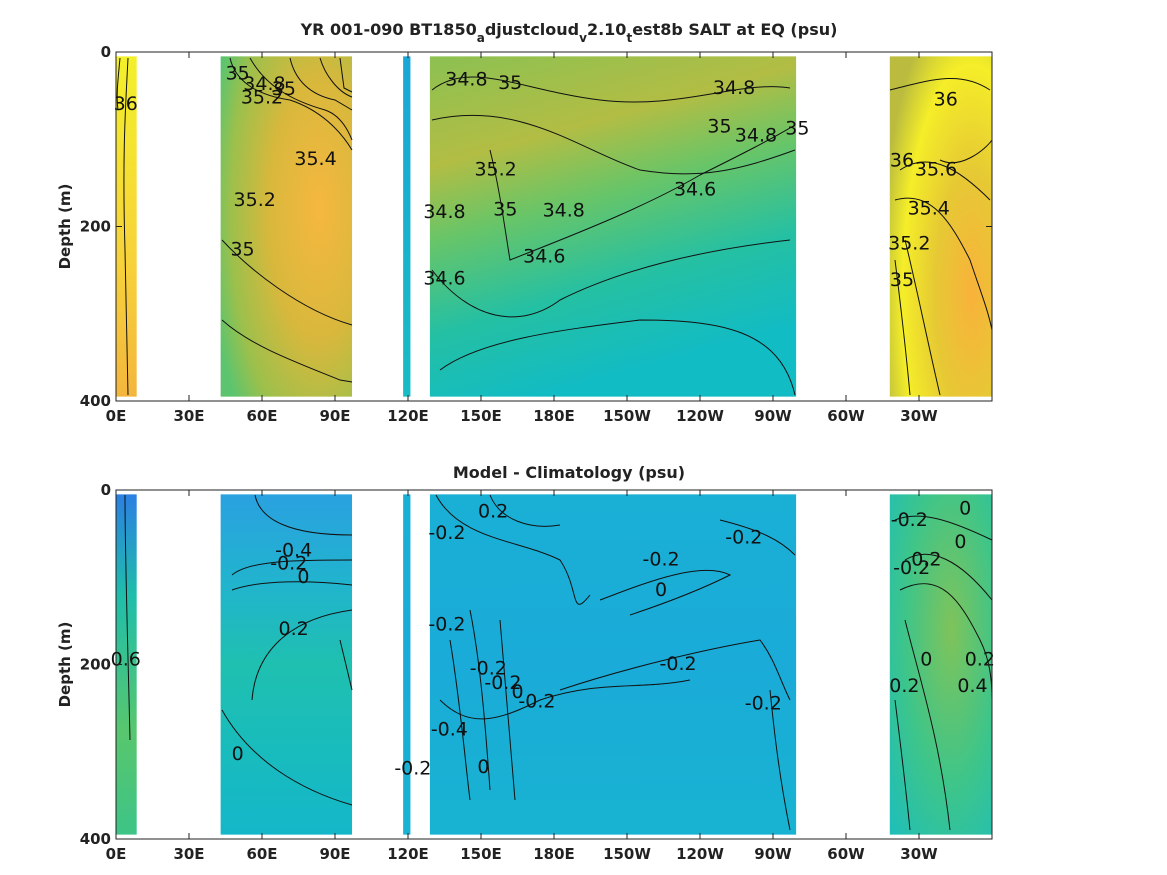 Image resolution: width=1167 pixels, height=875 pixels. Describe the element at coordinates (972, 686) in the screenshot. I see `contour-label: 0.4` at that location.